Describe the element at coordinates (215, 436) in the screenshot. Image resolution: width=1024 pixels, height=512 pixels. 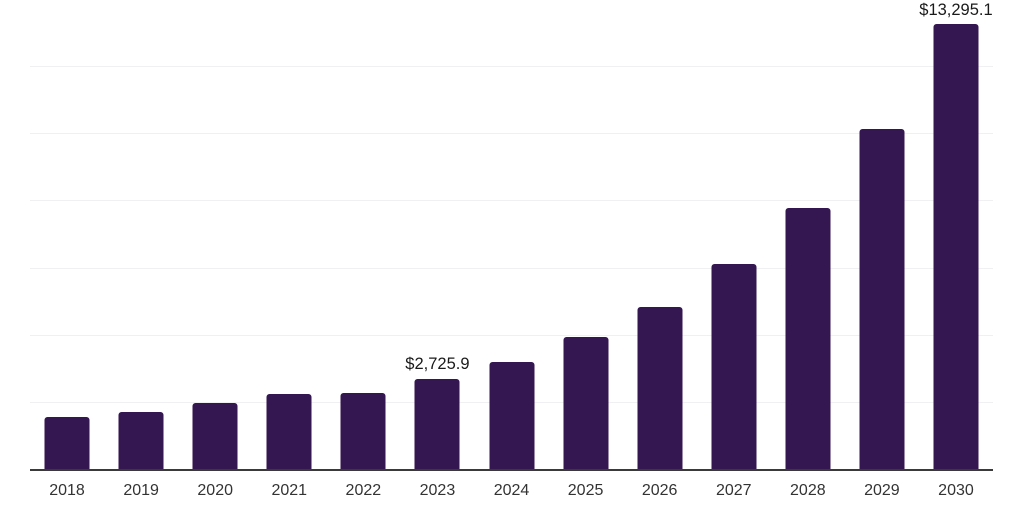
I see `bar-2020` at that location.